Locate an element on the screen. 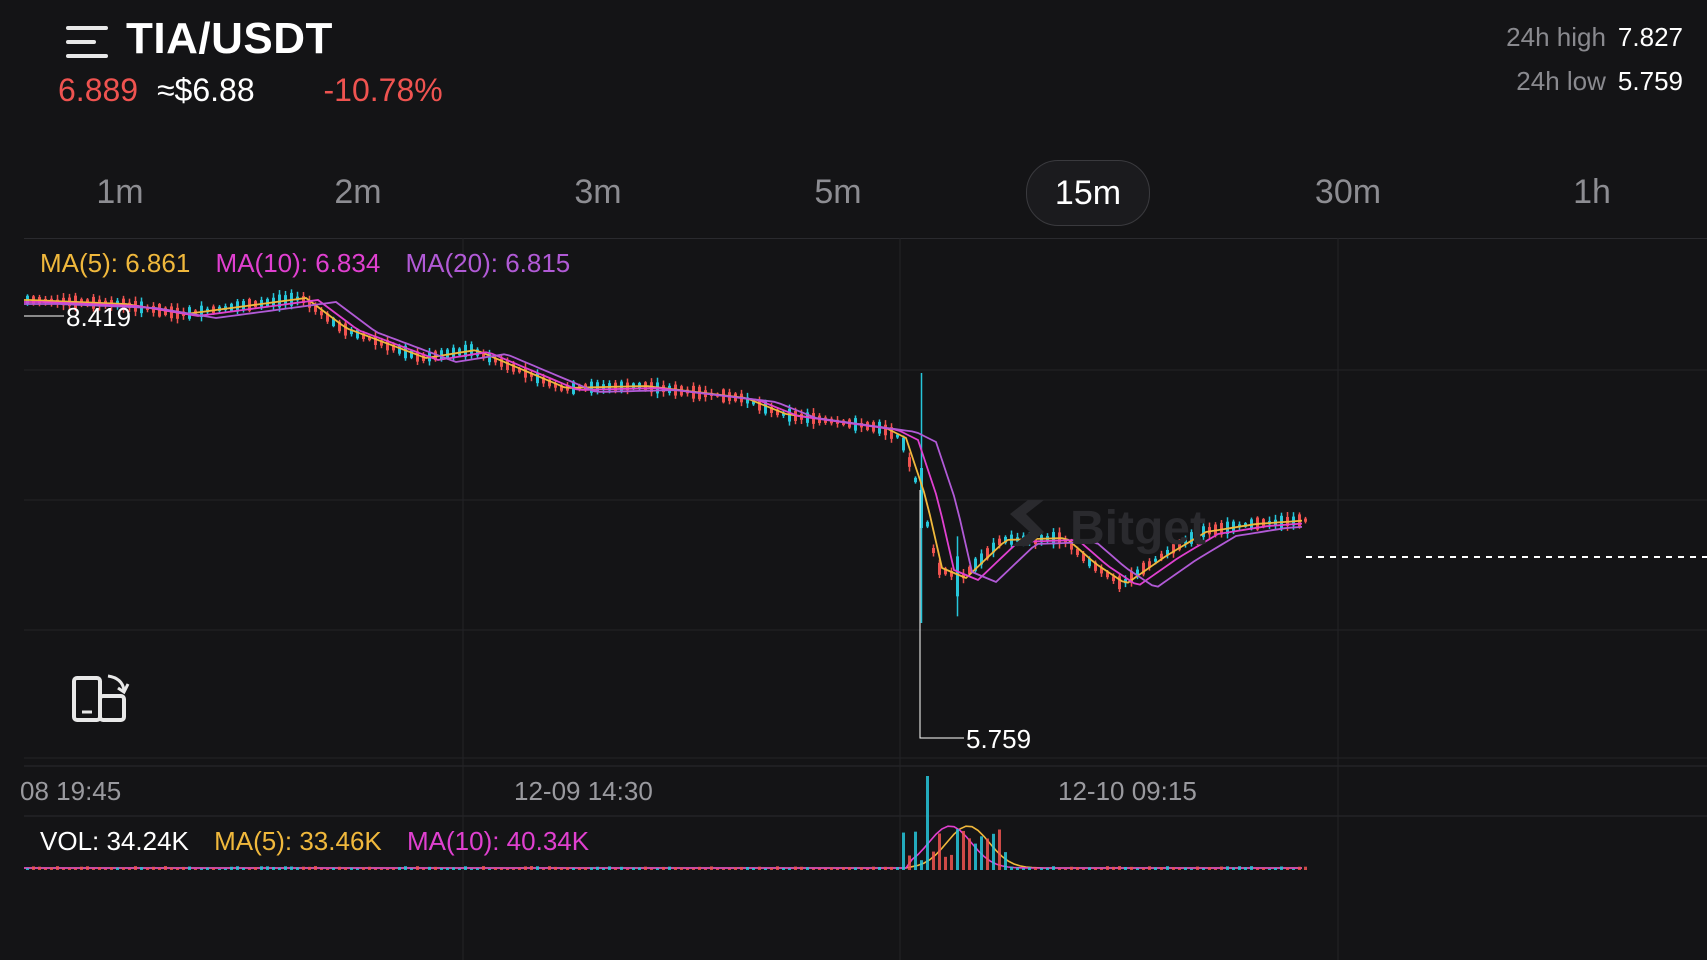 This screenshot has height=960, width=1707. rotate-screen-button is located at coordinates (101, 698).